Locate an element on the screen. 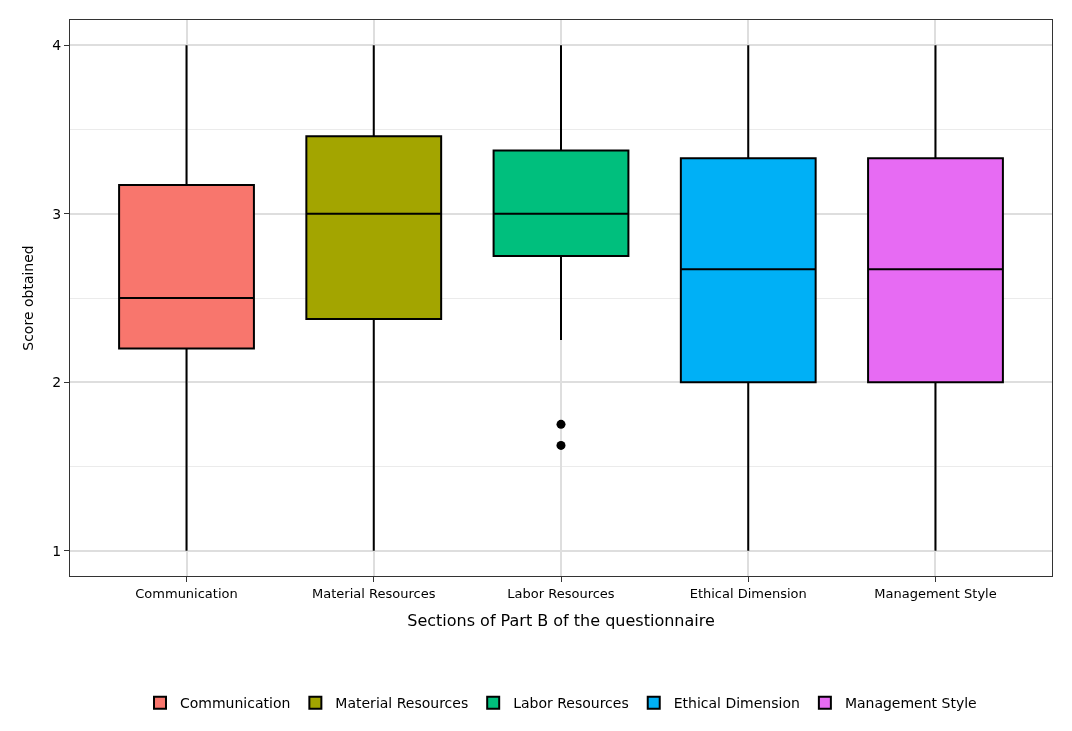 This screenshot has height=731, width=1072. x-tick-label: Ethical Dimension is located at coordinates (748, 593).